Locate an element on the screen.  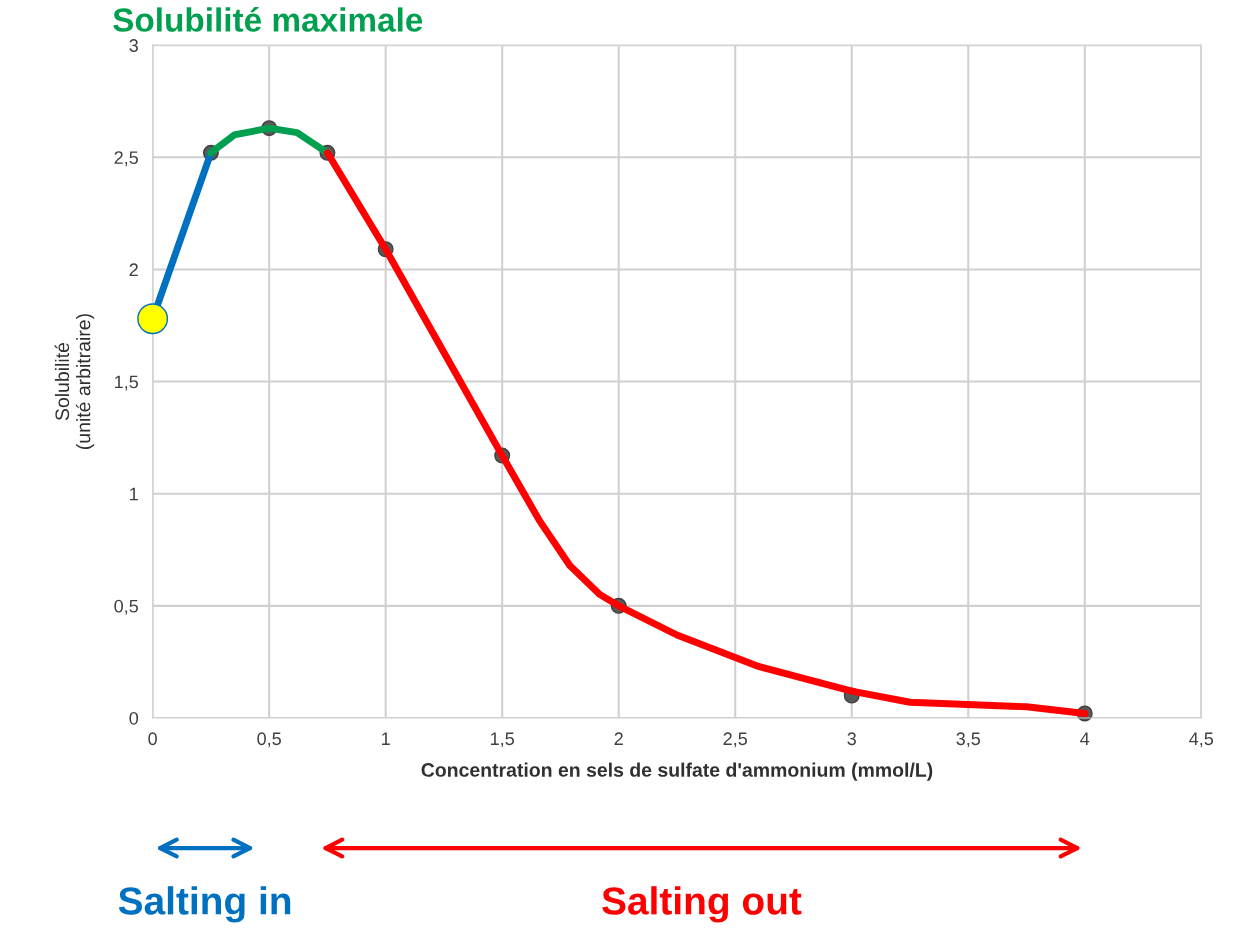
text: Solubilité maximale is located at coordinates (268, 19).